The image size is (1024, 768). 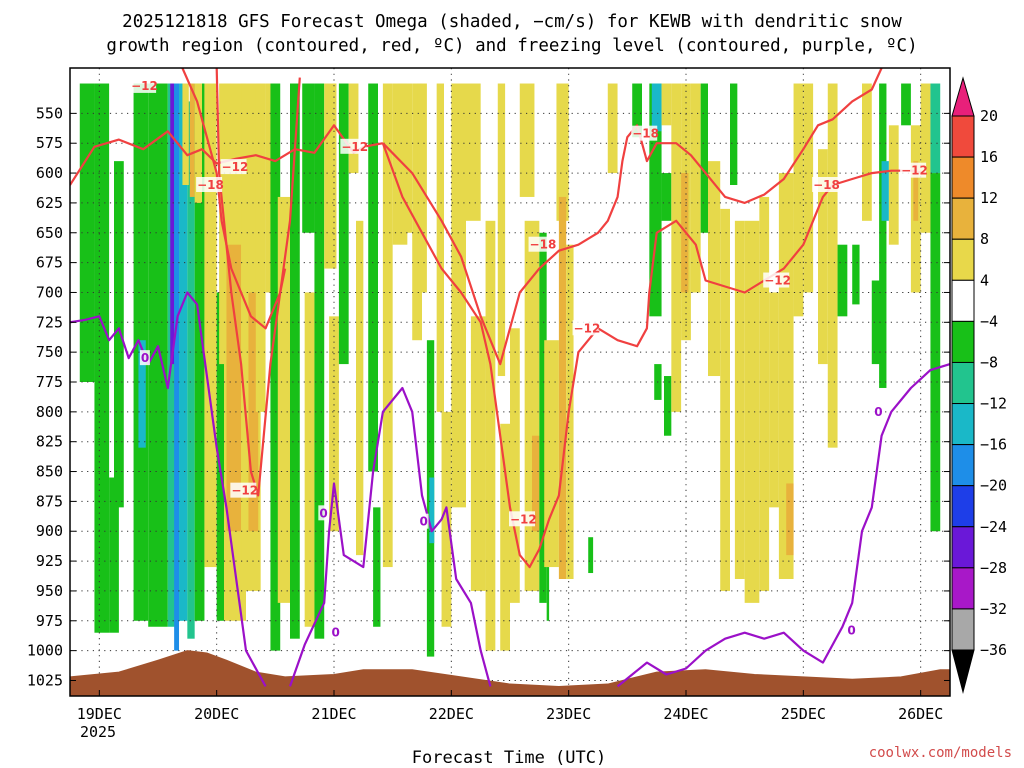 What do you see at coordinates (993, 404) in the screenshot?
I see `colorbar-label-7: −12` at bounding box center [993, 404].